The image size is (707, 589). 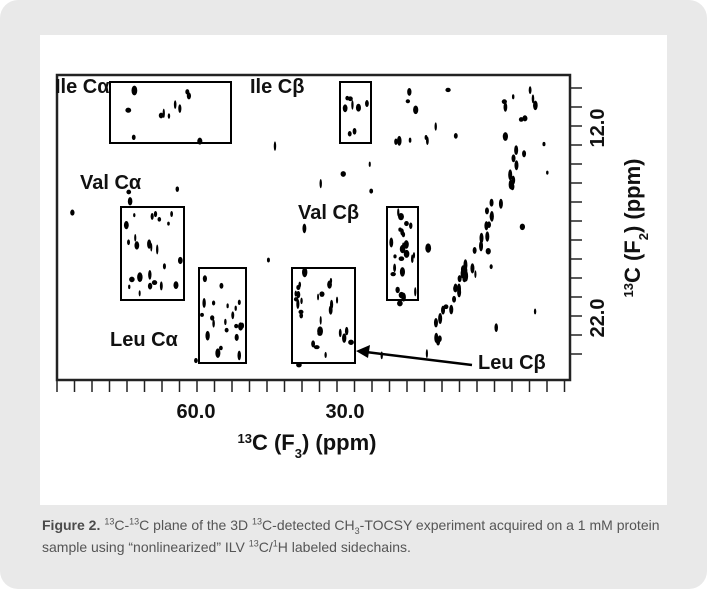 I want to click on caption-label: Figure 2., so click(x=71, y=525).